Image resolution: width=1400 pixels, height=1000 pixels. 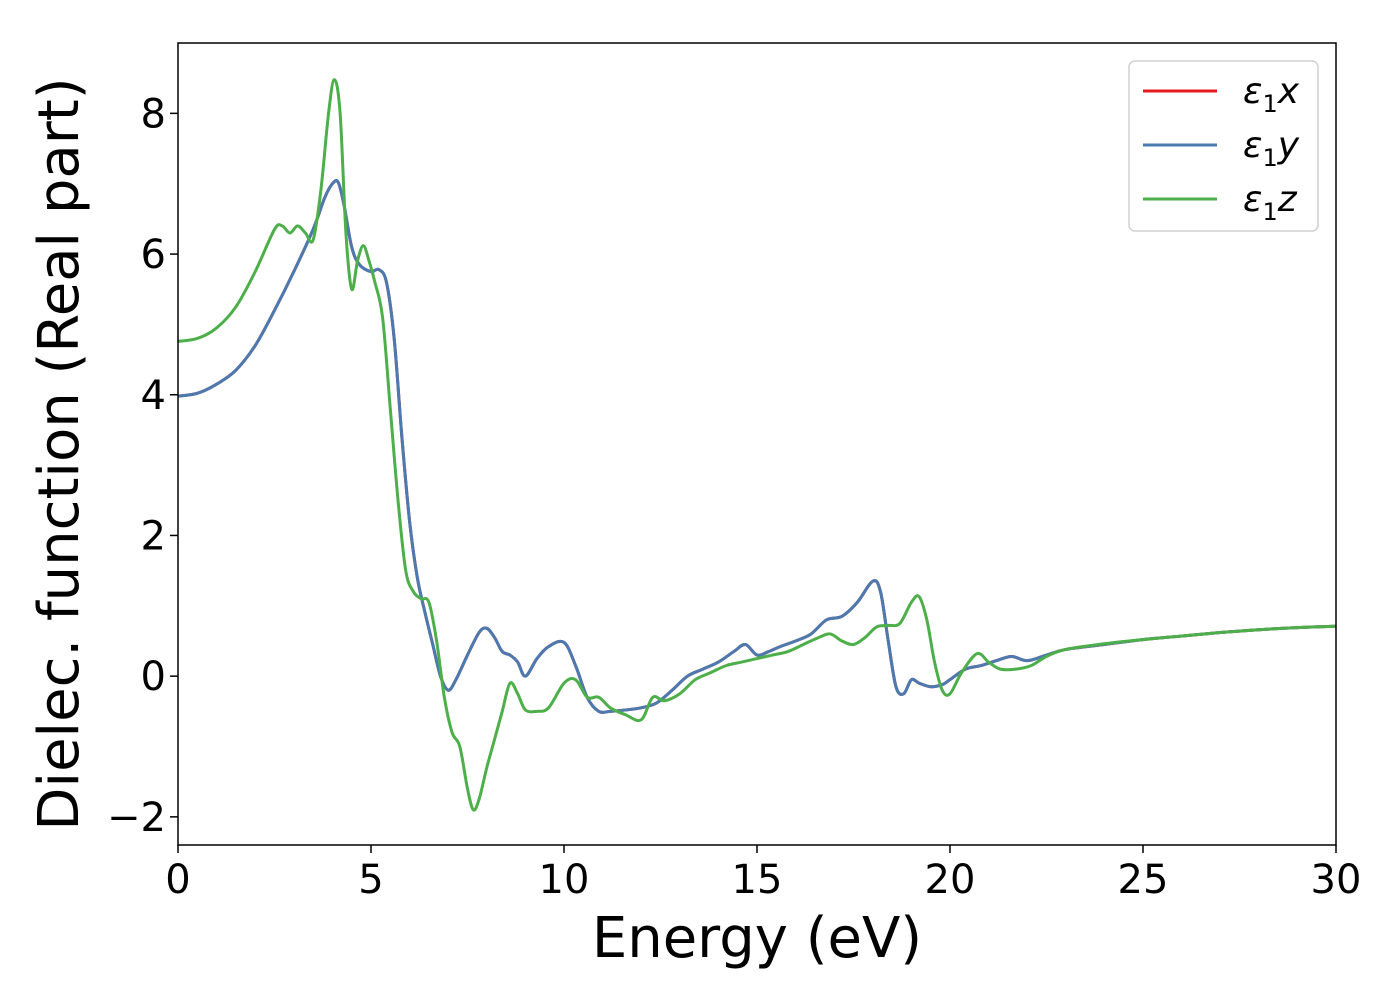 I want to click on x-tick-label: 5, so click(x=370, y=880).